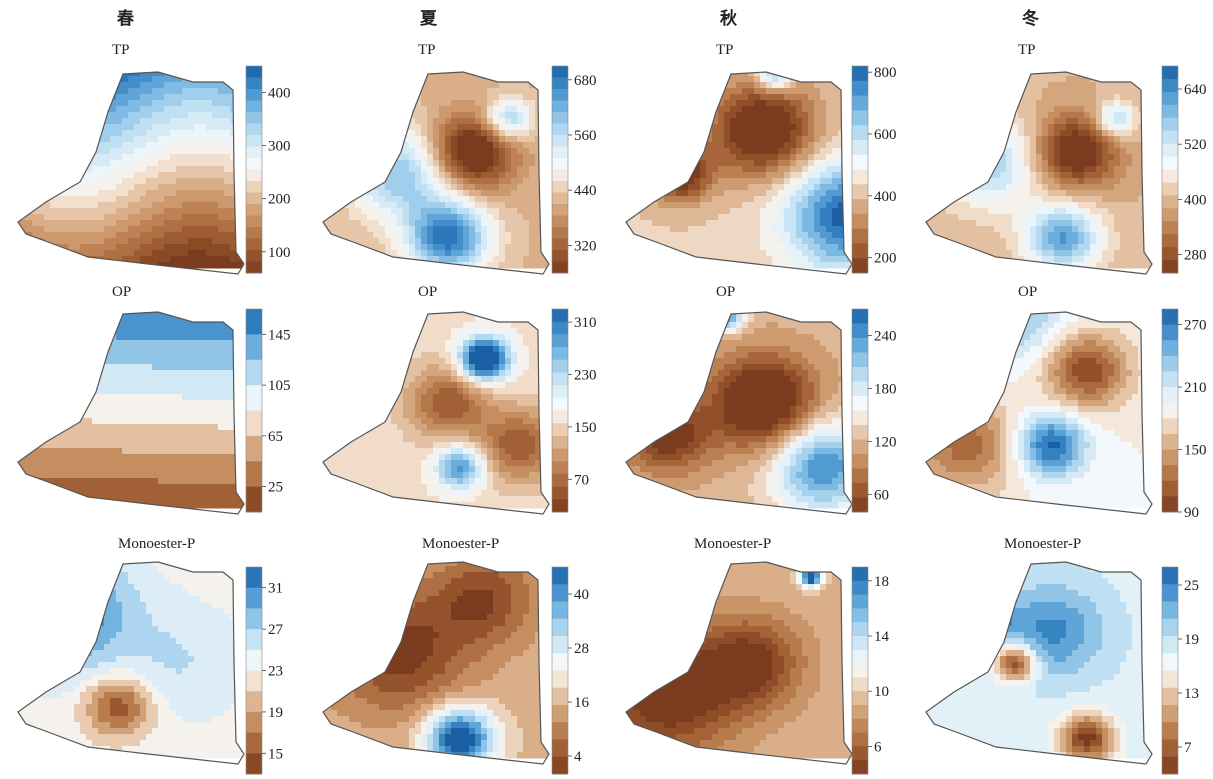  Describe the element at coordinates (581, 480) in the screenshot. I see `colorbar-tick-label: 70` at that location.